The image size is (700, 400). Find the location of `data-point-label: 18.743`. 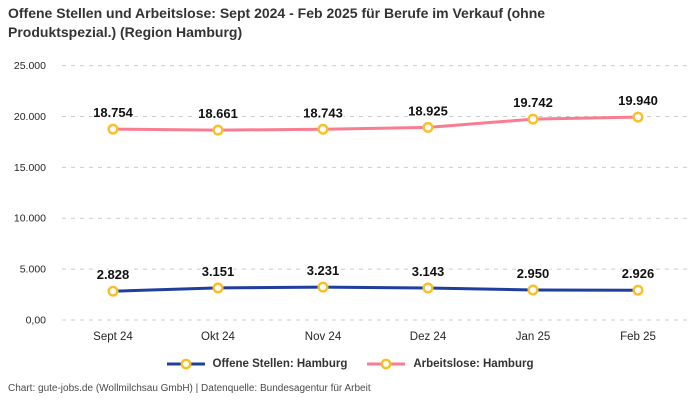

data-point-label: 18.743 is located at coordinates (323, 112).